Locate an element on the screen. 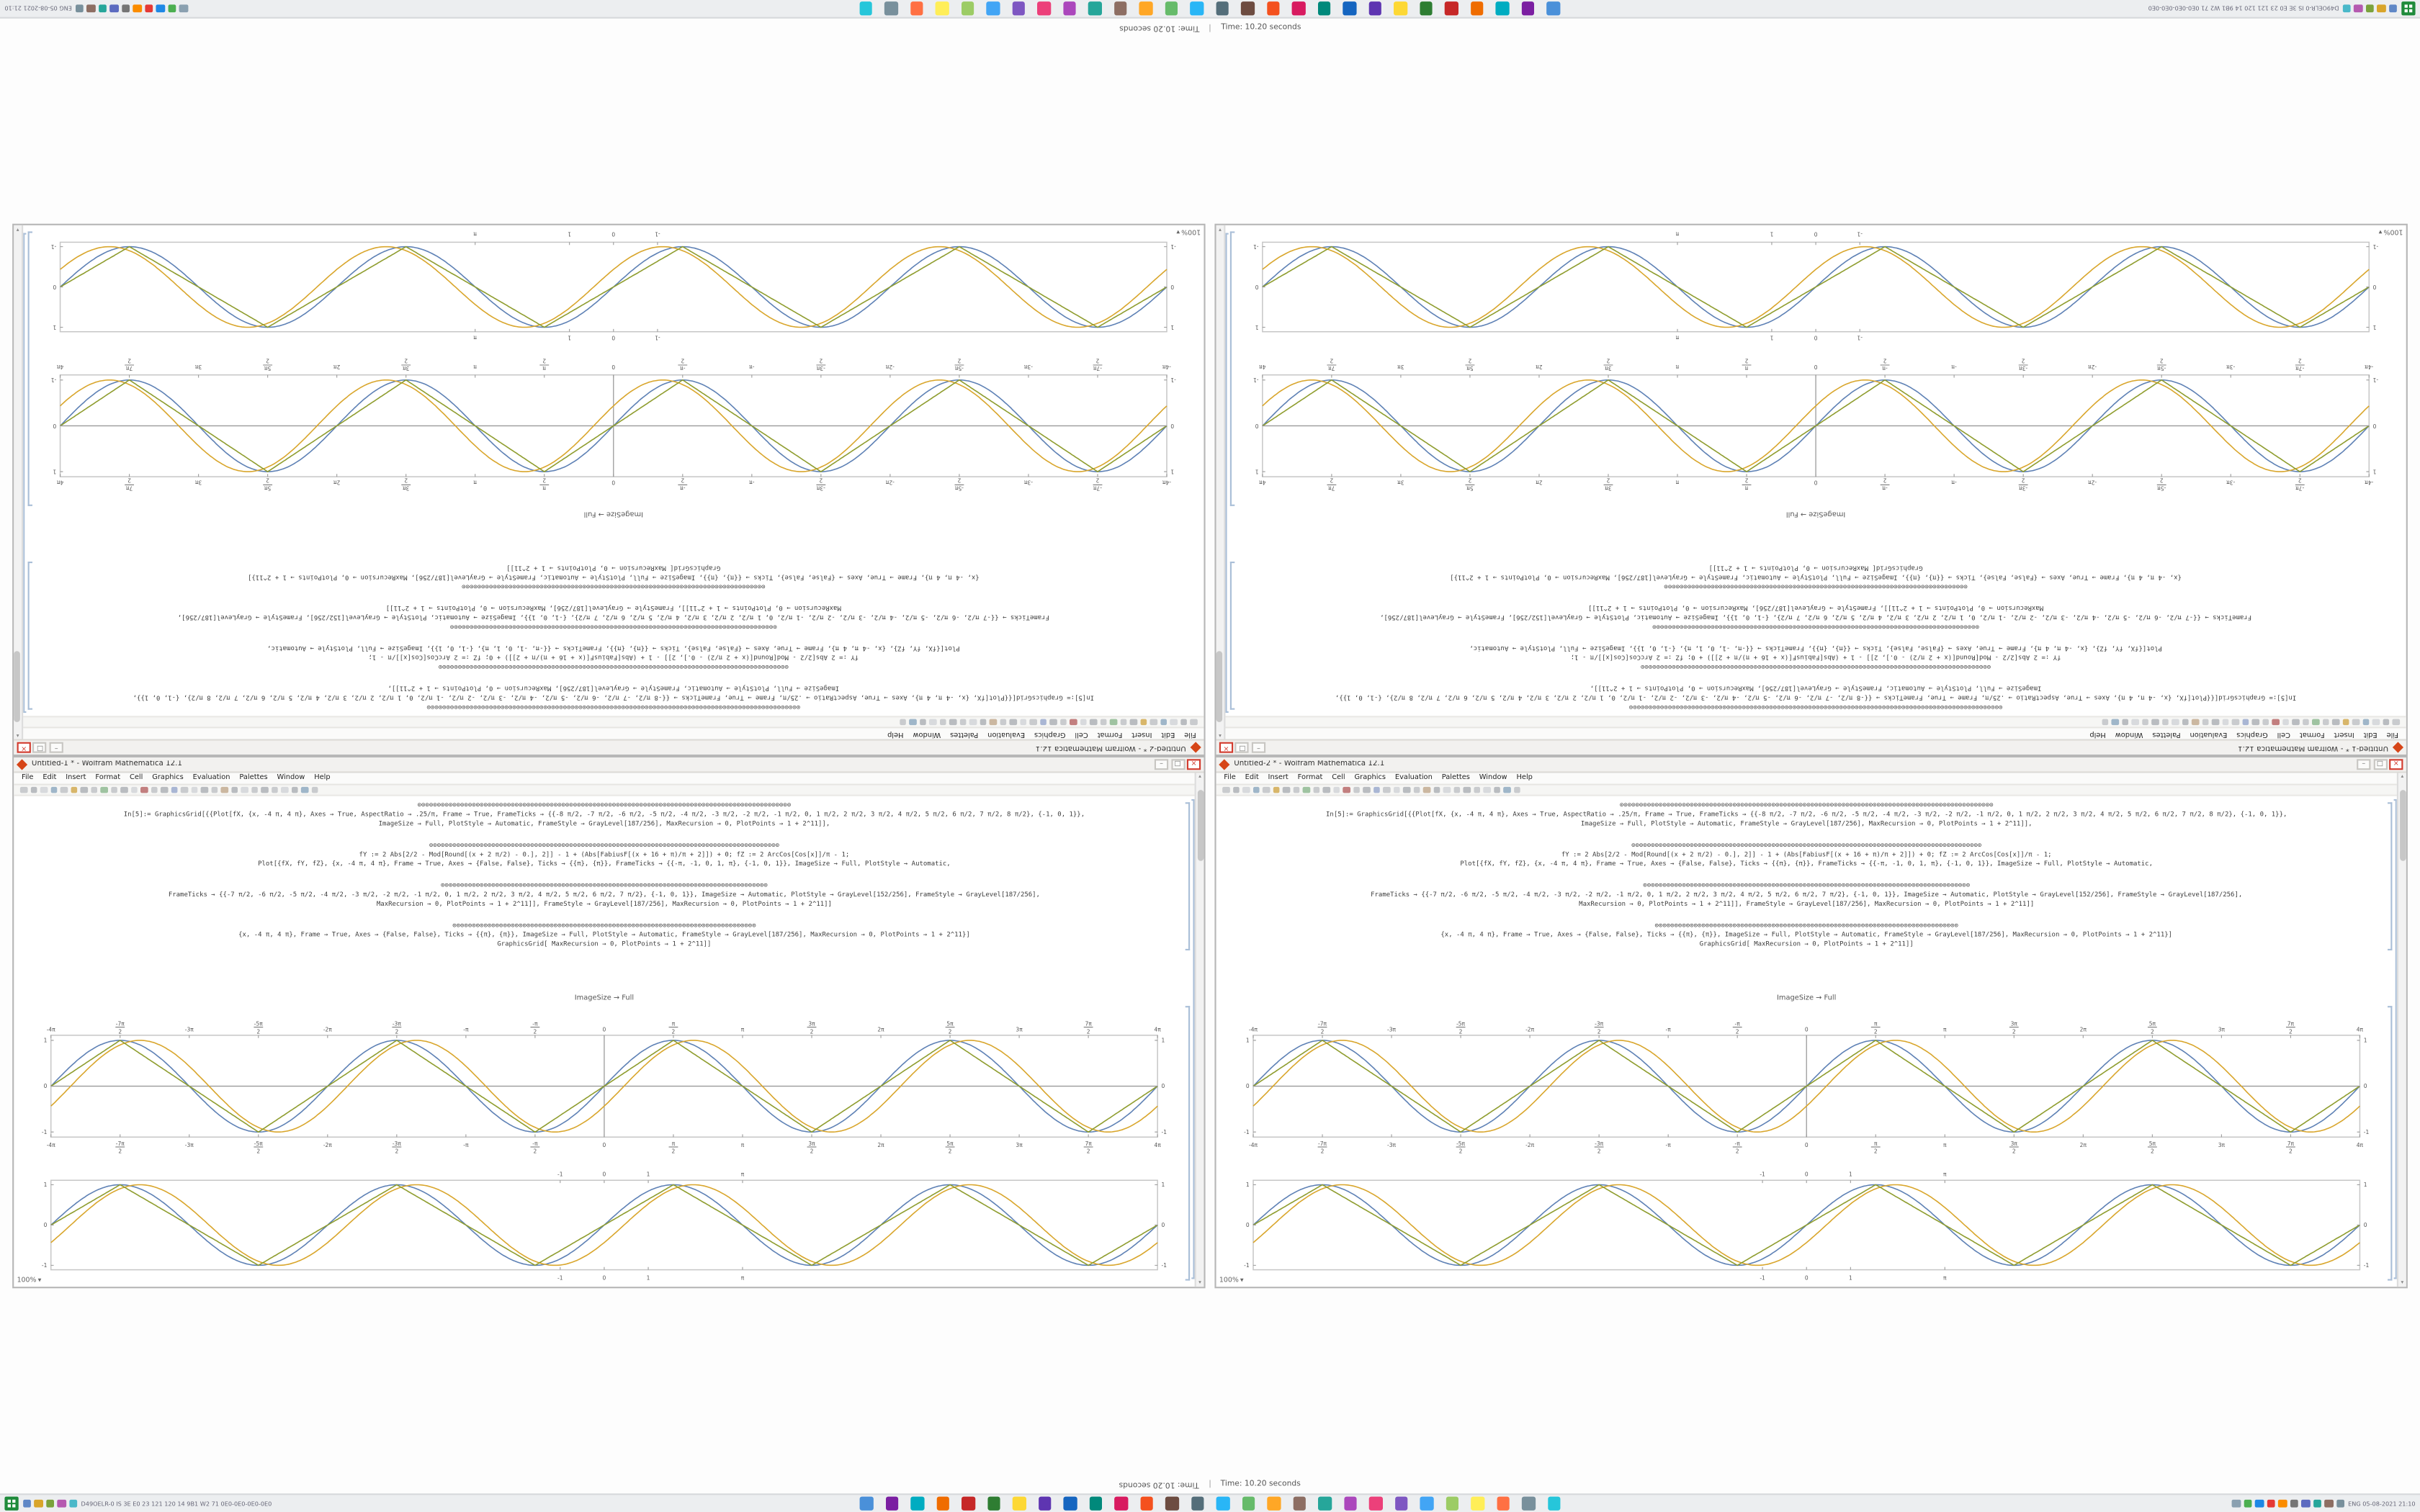 The width and height of the screenshot is (2420, 1512). tray-language-date: ENG 05-08-2021 21:10 is located at coordinates (38, 8).